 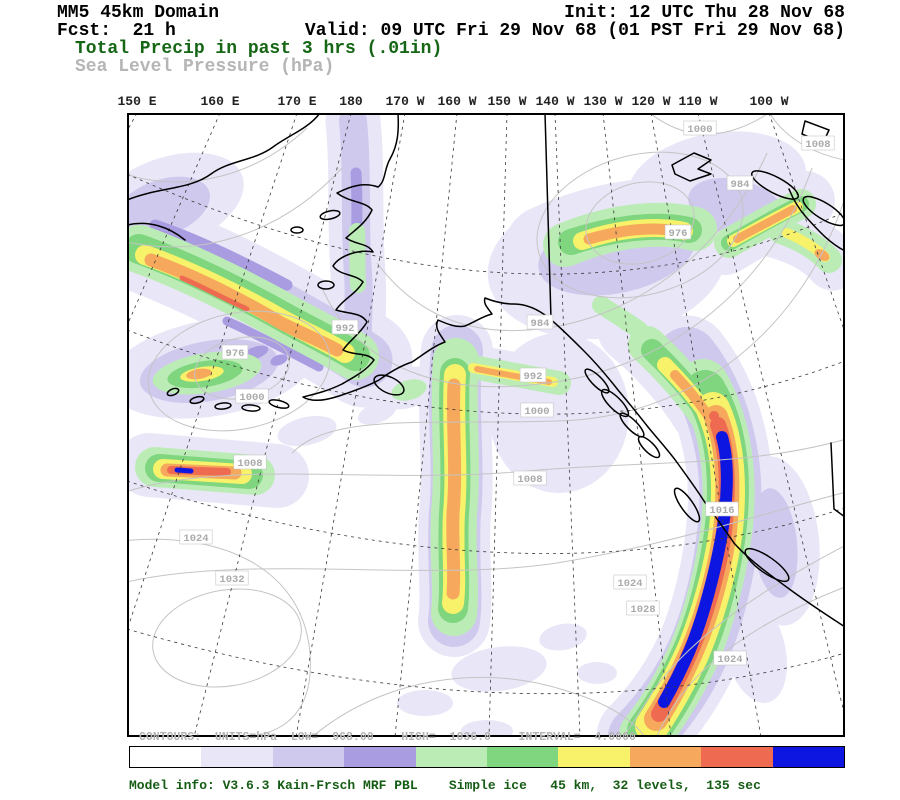 What do you see at coordinates (548, 216) in the screenshot?
I see `border-alaska-yukon` at bounding box center [548, 216].